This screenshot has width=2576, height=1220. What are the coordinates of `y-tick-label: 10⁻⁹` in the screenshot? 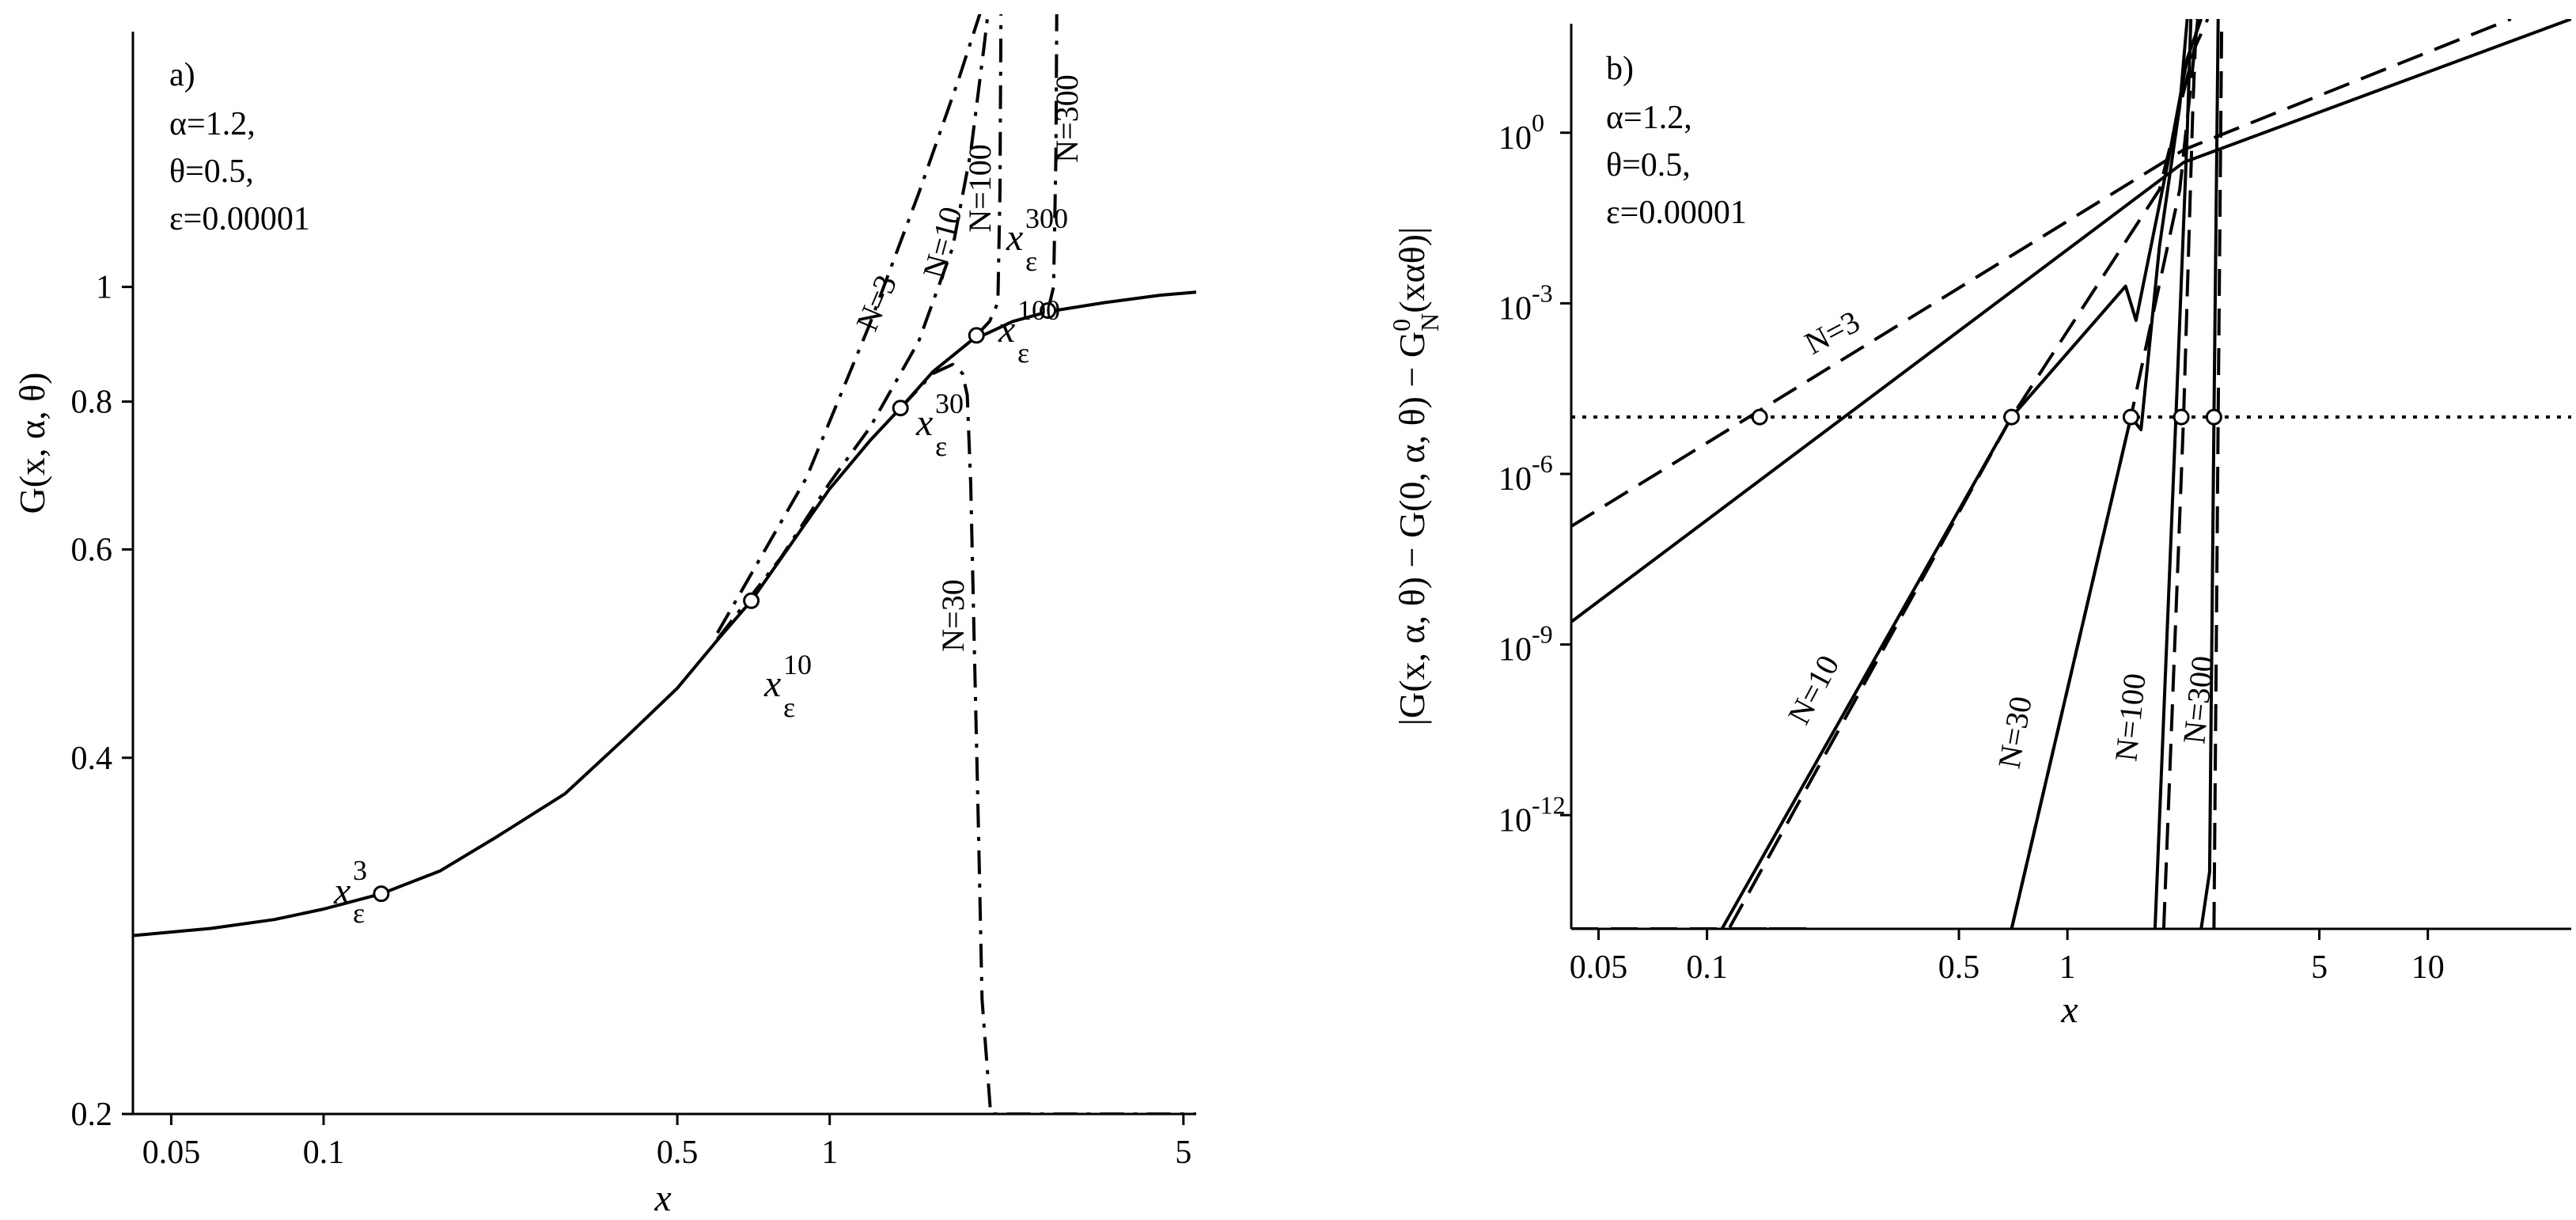 It's located at (1525, 644).